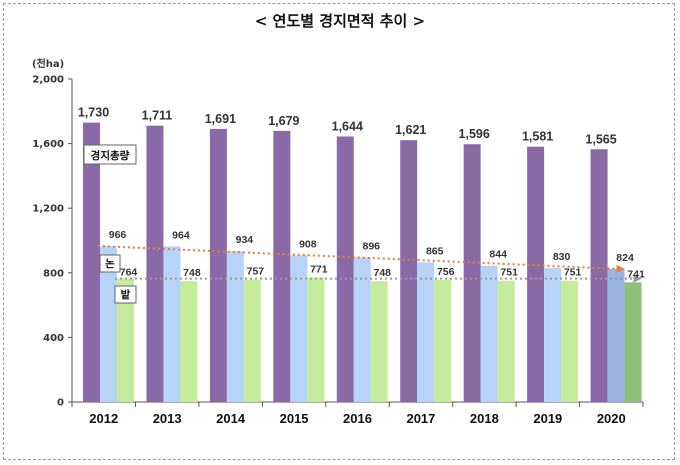 The image size is (680, 465). Describe the element at coordinates (446, 272) in the screenshot. I see `data-label: 756` at that location.